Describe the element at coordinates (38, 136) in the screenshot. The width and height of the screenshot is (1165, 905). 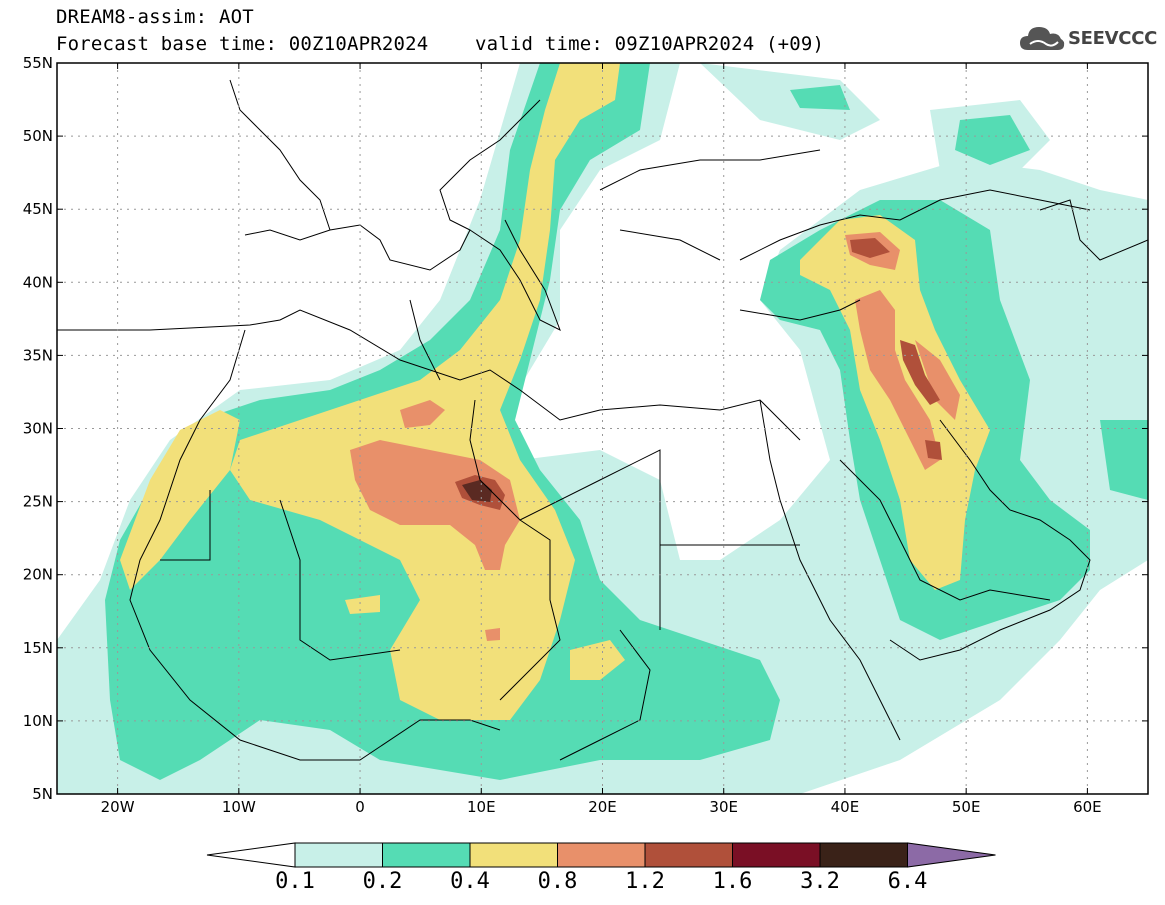
I see `lat-label: 50N` at that location.